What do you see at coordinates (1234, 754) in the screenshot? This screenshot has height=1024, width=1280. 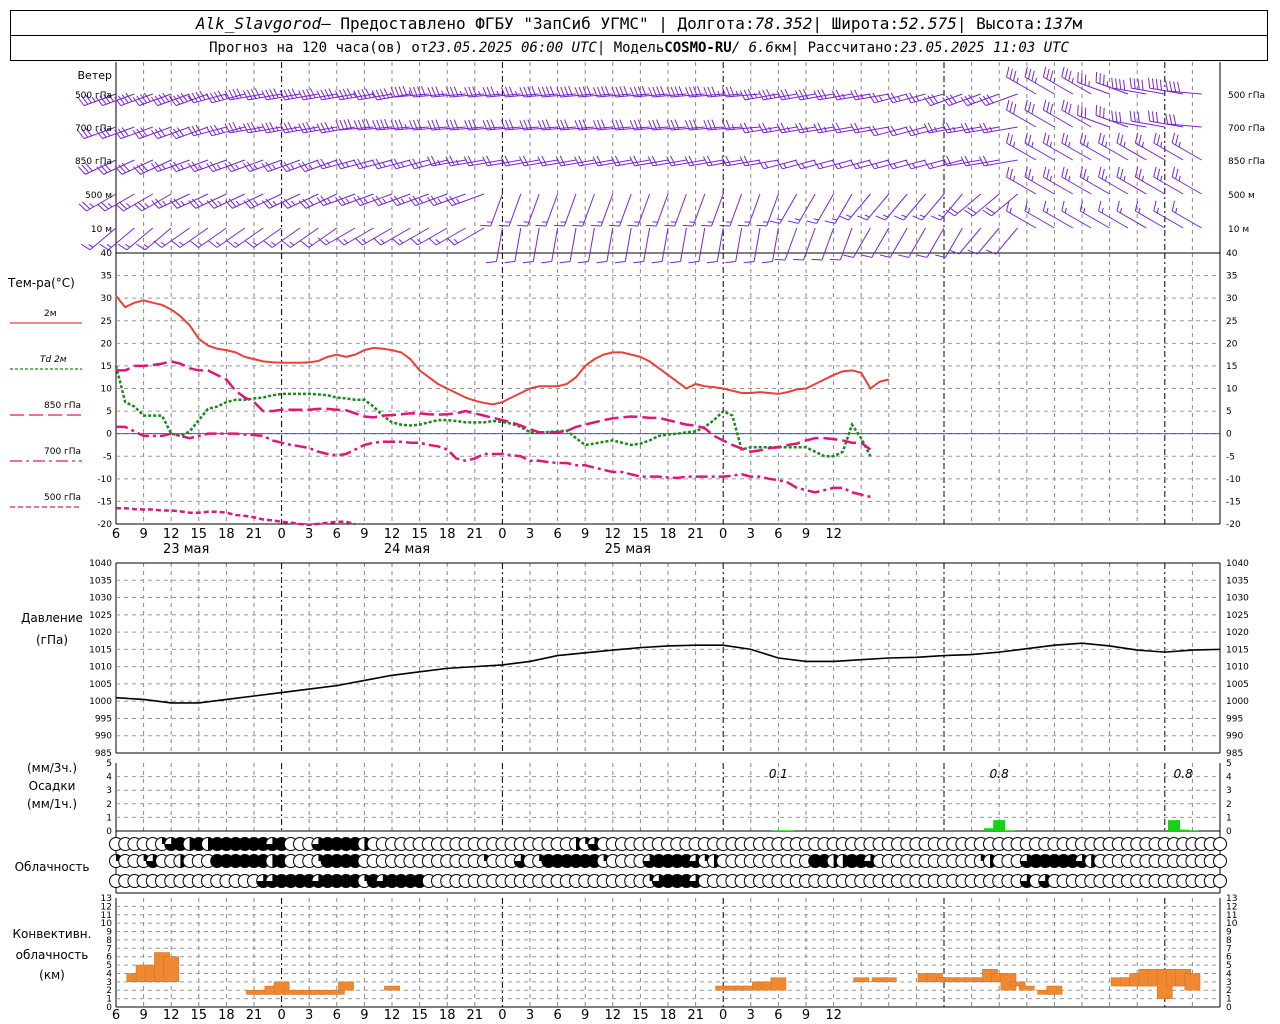 I see `y-tick-right: 985` at bounding box center [1234, 754].